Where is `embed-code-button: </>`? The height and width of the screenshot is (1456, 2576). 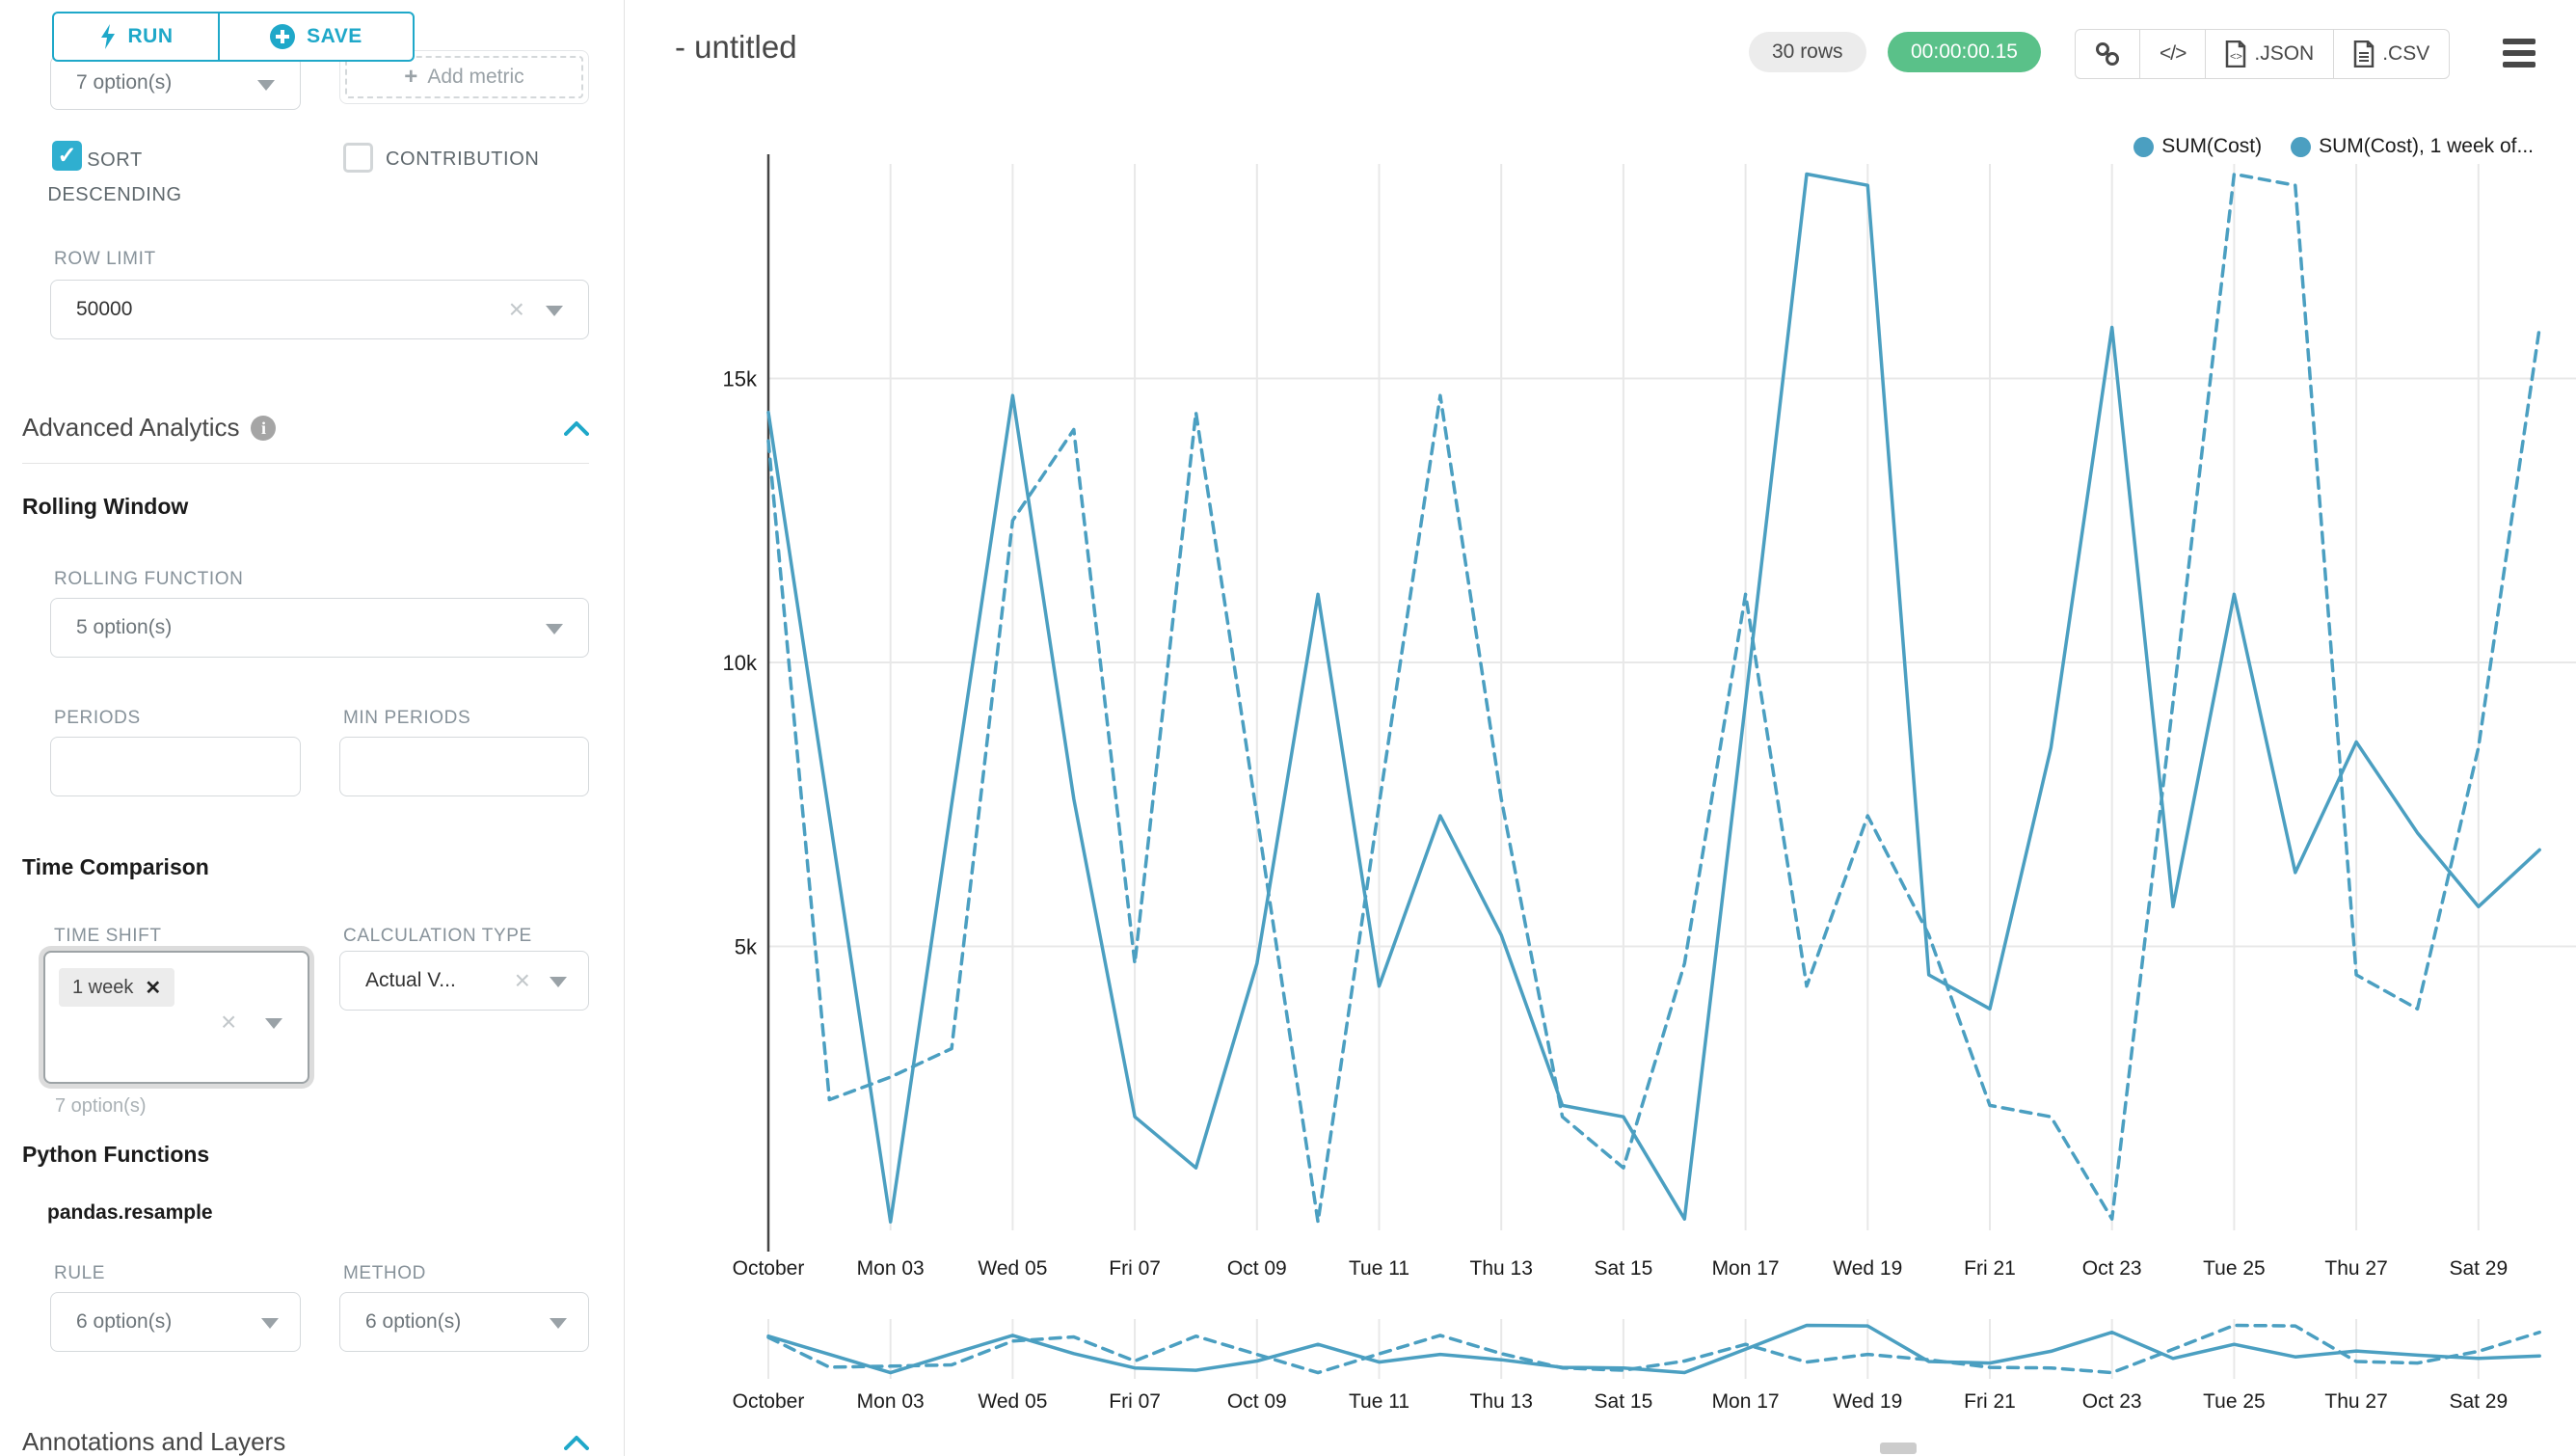
embed-code-button: </> is located at coordinates (2173, 54).